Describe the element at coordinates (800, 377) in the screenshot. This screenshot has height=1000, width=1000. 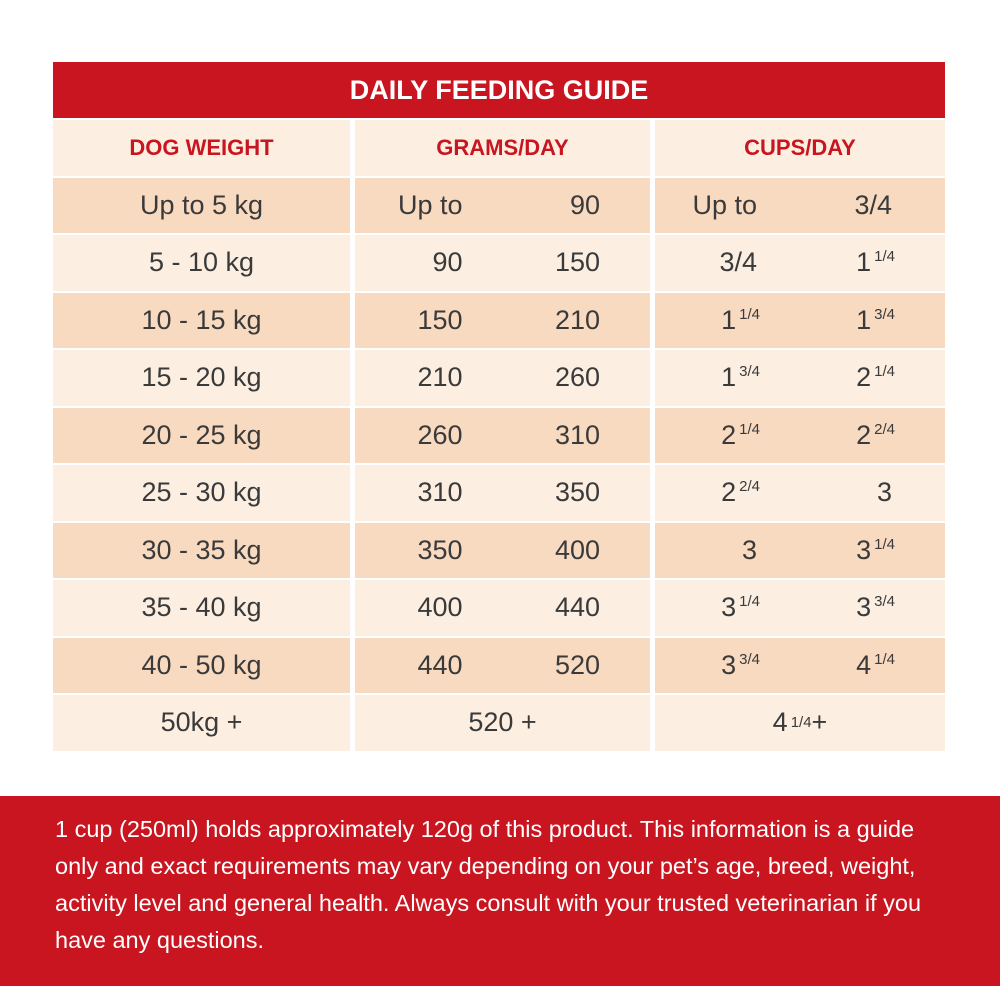
I see `cups-cell: 1 3/4 2 1/4` at that location.